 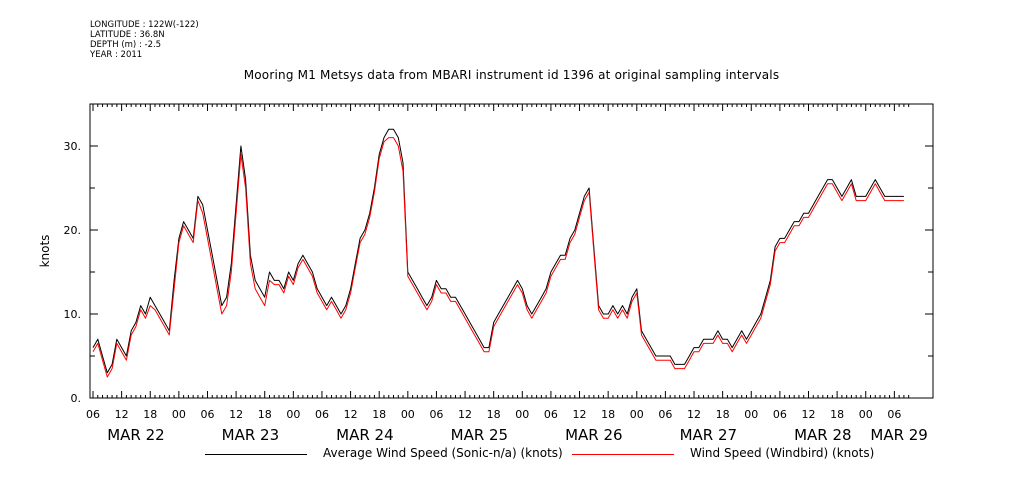 What do you see at coordinates (135, 435) in the screenshot?
I see `x-day-label: MAR 22` at bounding box center [135, 435].